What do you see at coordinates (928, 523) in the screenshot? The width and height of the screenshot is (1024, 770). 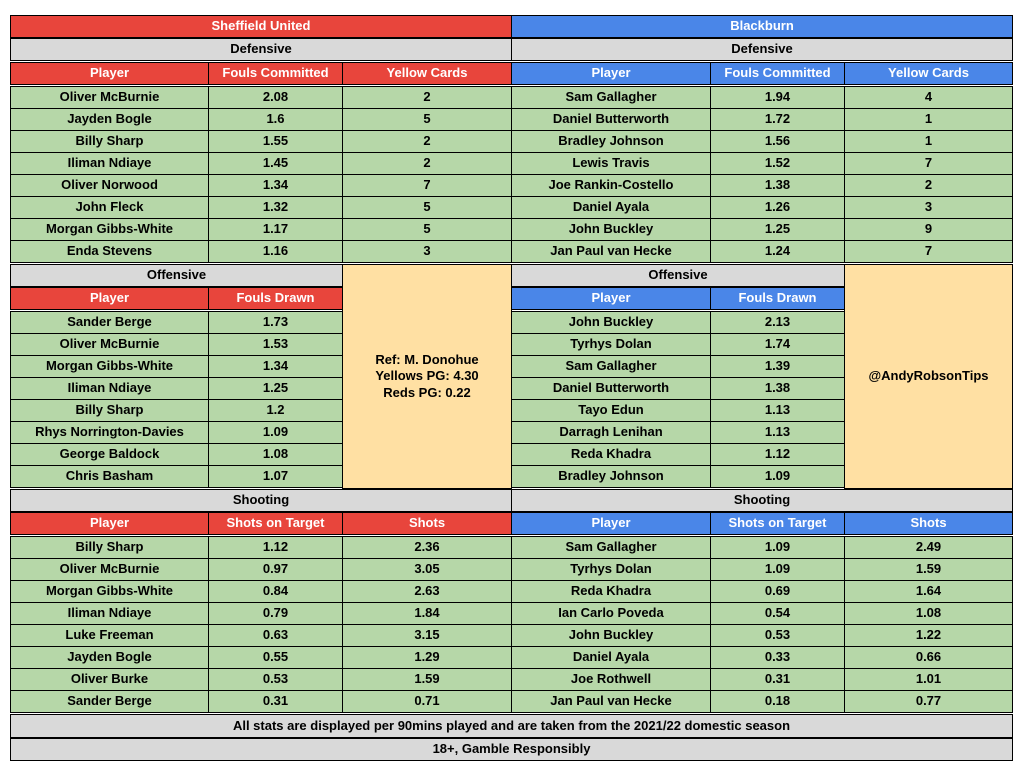 I see `away-col-header-shots: Shots` at bounding box center [928, 523].